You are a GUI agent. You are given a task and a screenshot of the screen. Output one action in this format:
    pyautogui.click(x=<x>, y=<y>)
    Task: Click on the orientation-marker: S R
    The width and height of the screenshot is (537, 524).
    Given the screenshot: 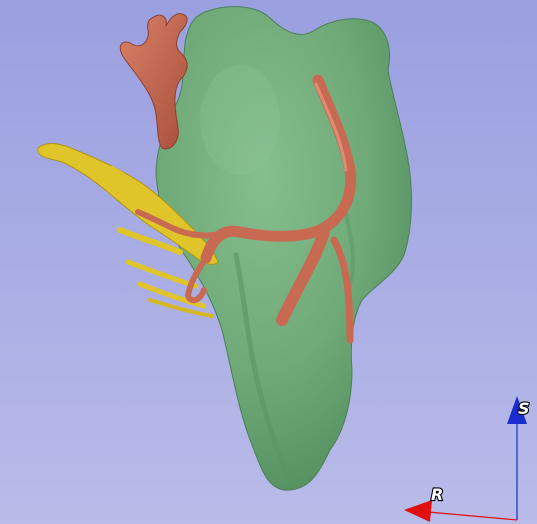 What is the action you would take?
    pyautogui.click(x=467, y=459)
    